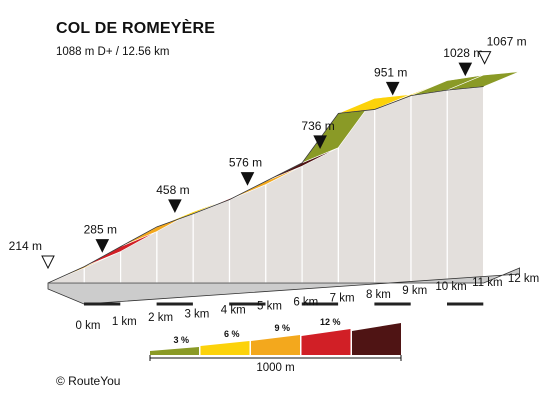 The width and height of the screenshot is (550, 400). I want to click on base-slab, so click(283, 286).